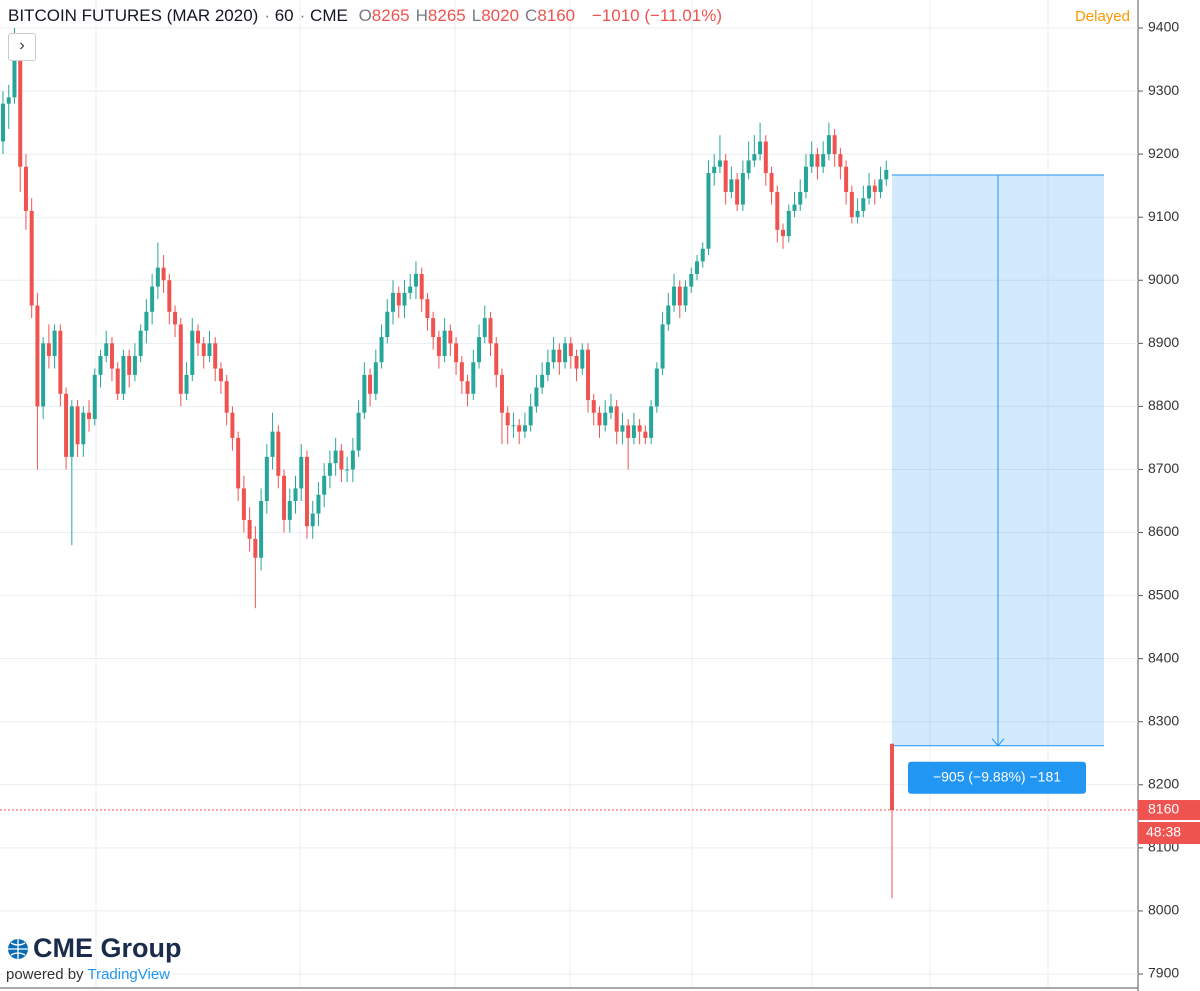  Describe the element at coordinates (1163, 90) in the screenshot. I see `y-tick-label: 9300` at that location.